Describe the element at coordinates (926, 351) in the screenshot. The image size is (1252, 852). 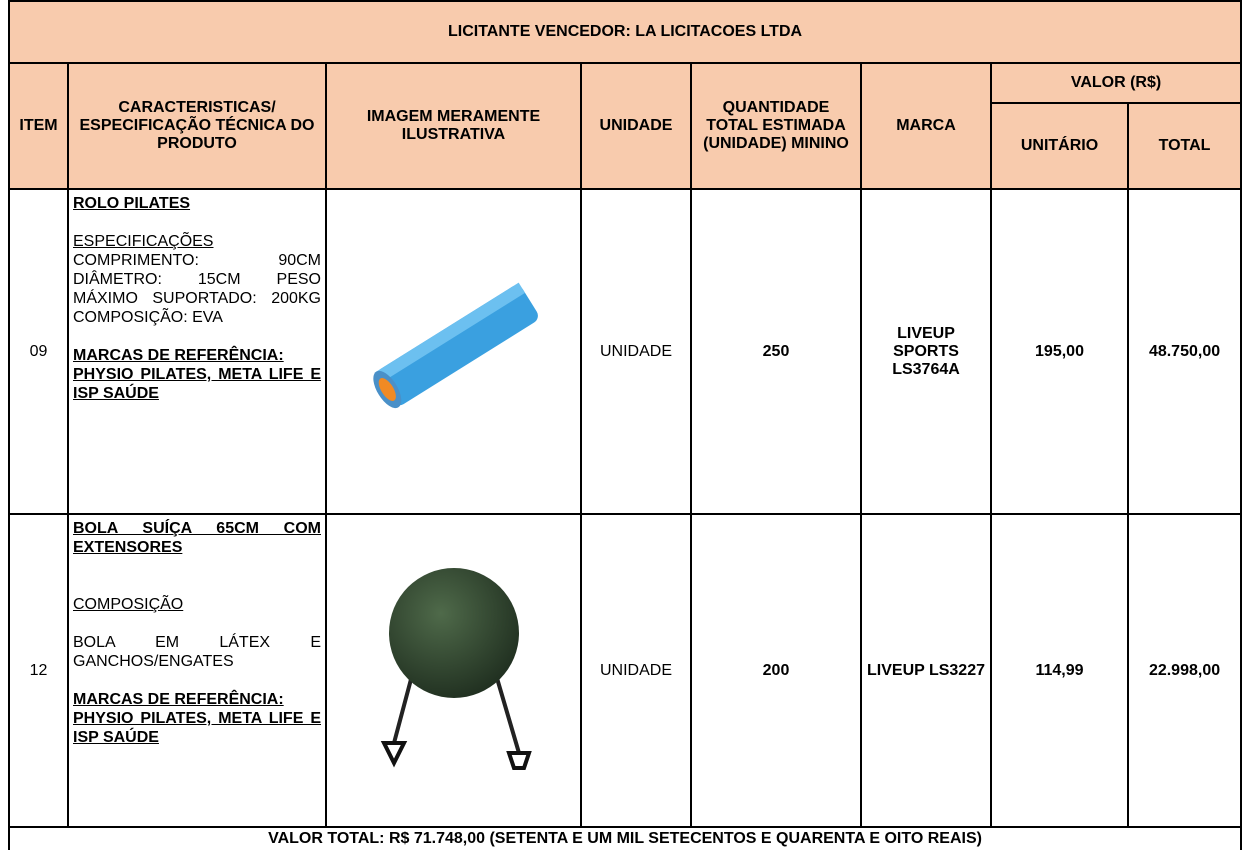
I see `brand: LIVEUP SPORTS LS3764A` at that location.